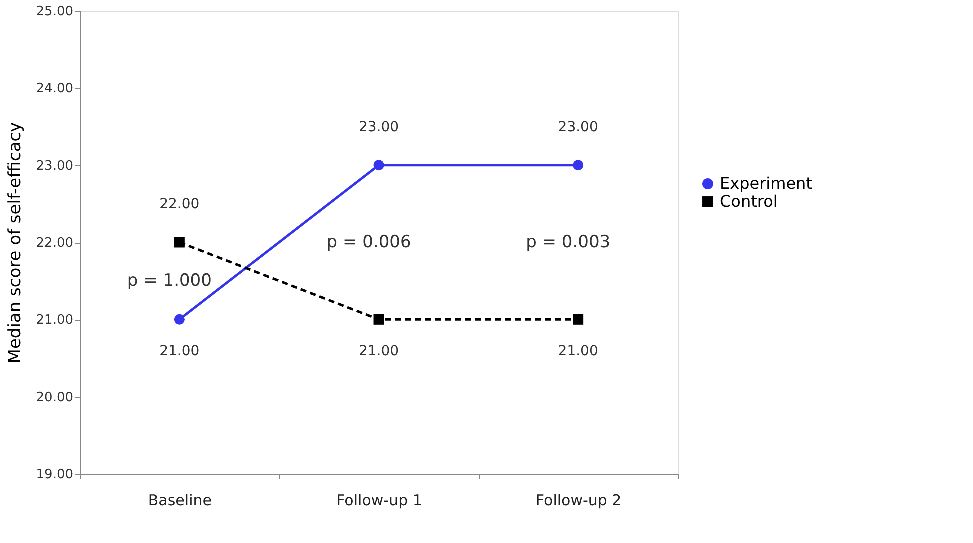 The image size is (973, 543). Describe the element at coordinates (379, 501) in the screenshot. I see `x-tick-label: Follow-up 1` at that location.